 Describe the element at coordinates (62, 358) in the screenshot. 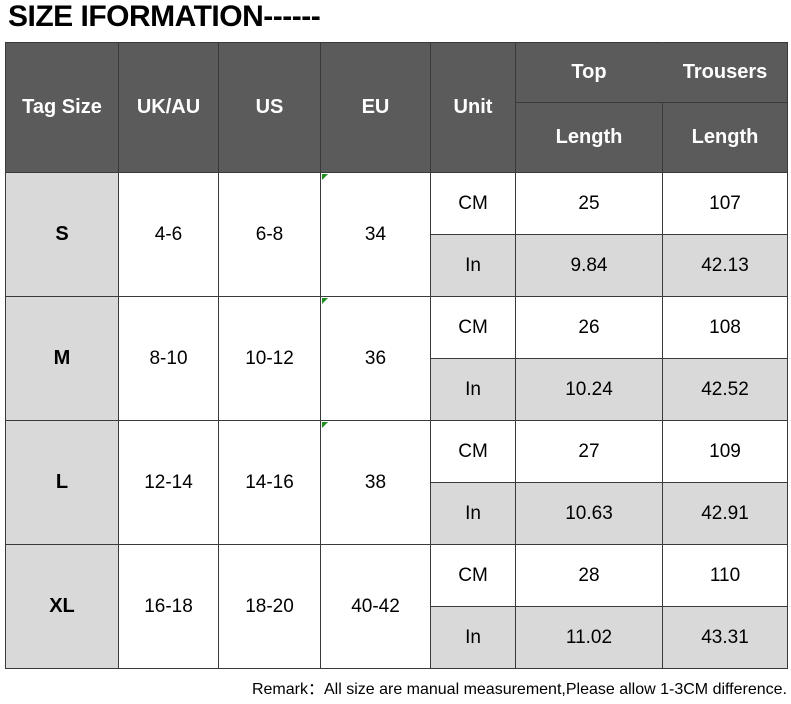

I see `tag-size-cell: M` at that location.